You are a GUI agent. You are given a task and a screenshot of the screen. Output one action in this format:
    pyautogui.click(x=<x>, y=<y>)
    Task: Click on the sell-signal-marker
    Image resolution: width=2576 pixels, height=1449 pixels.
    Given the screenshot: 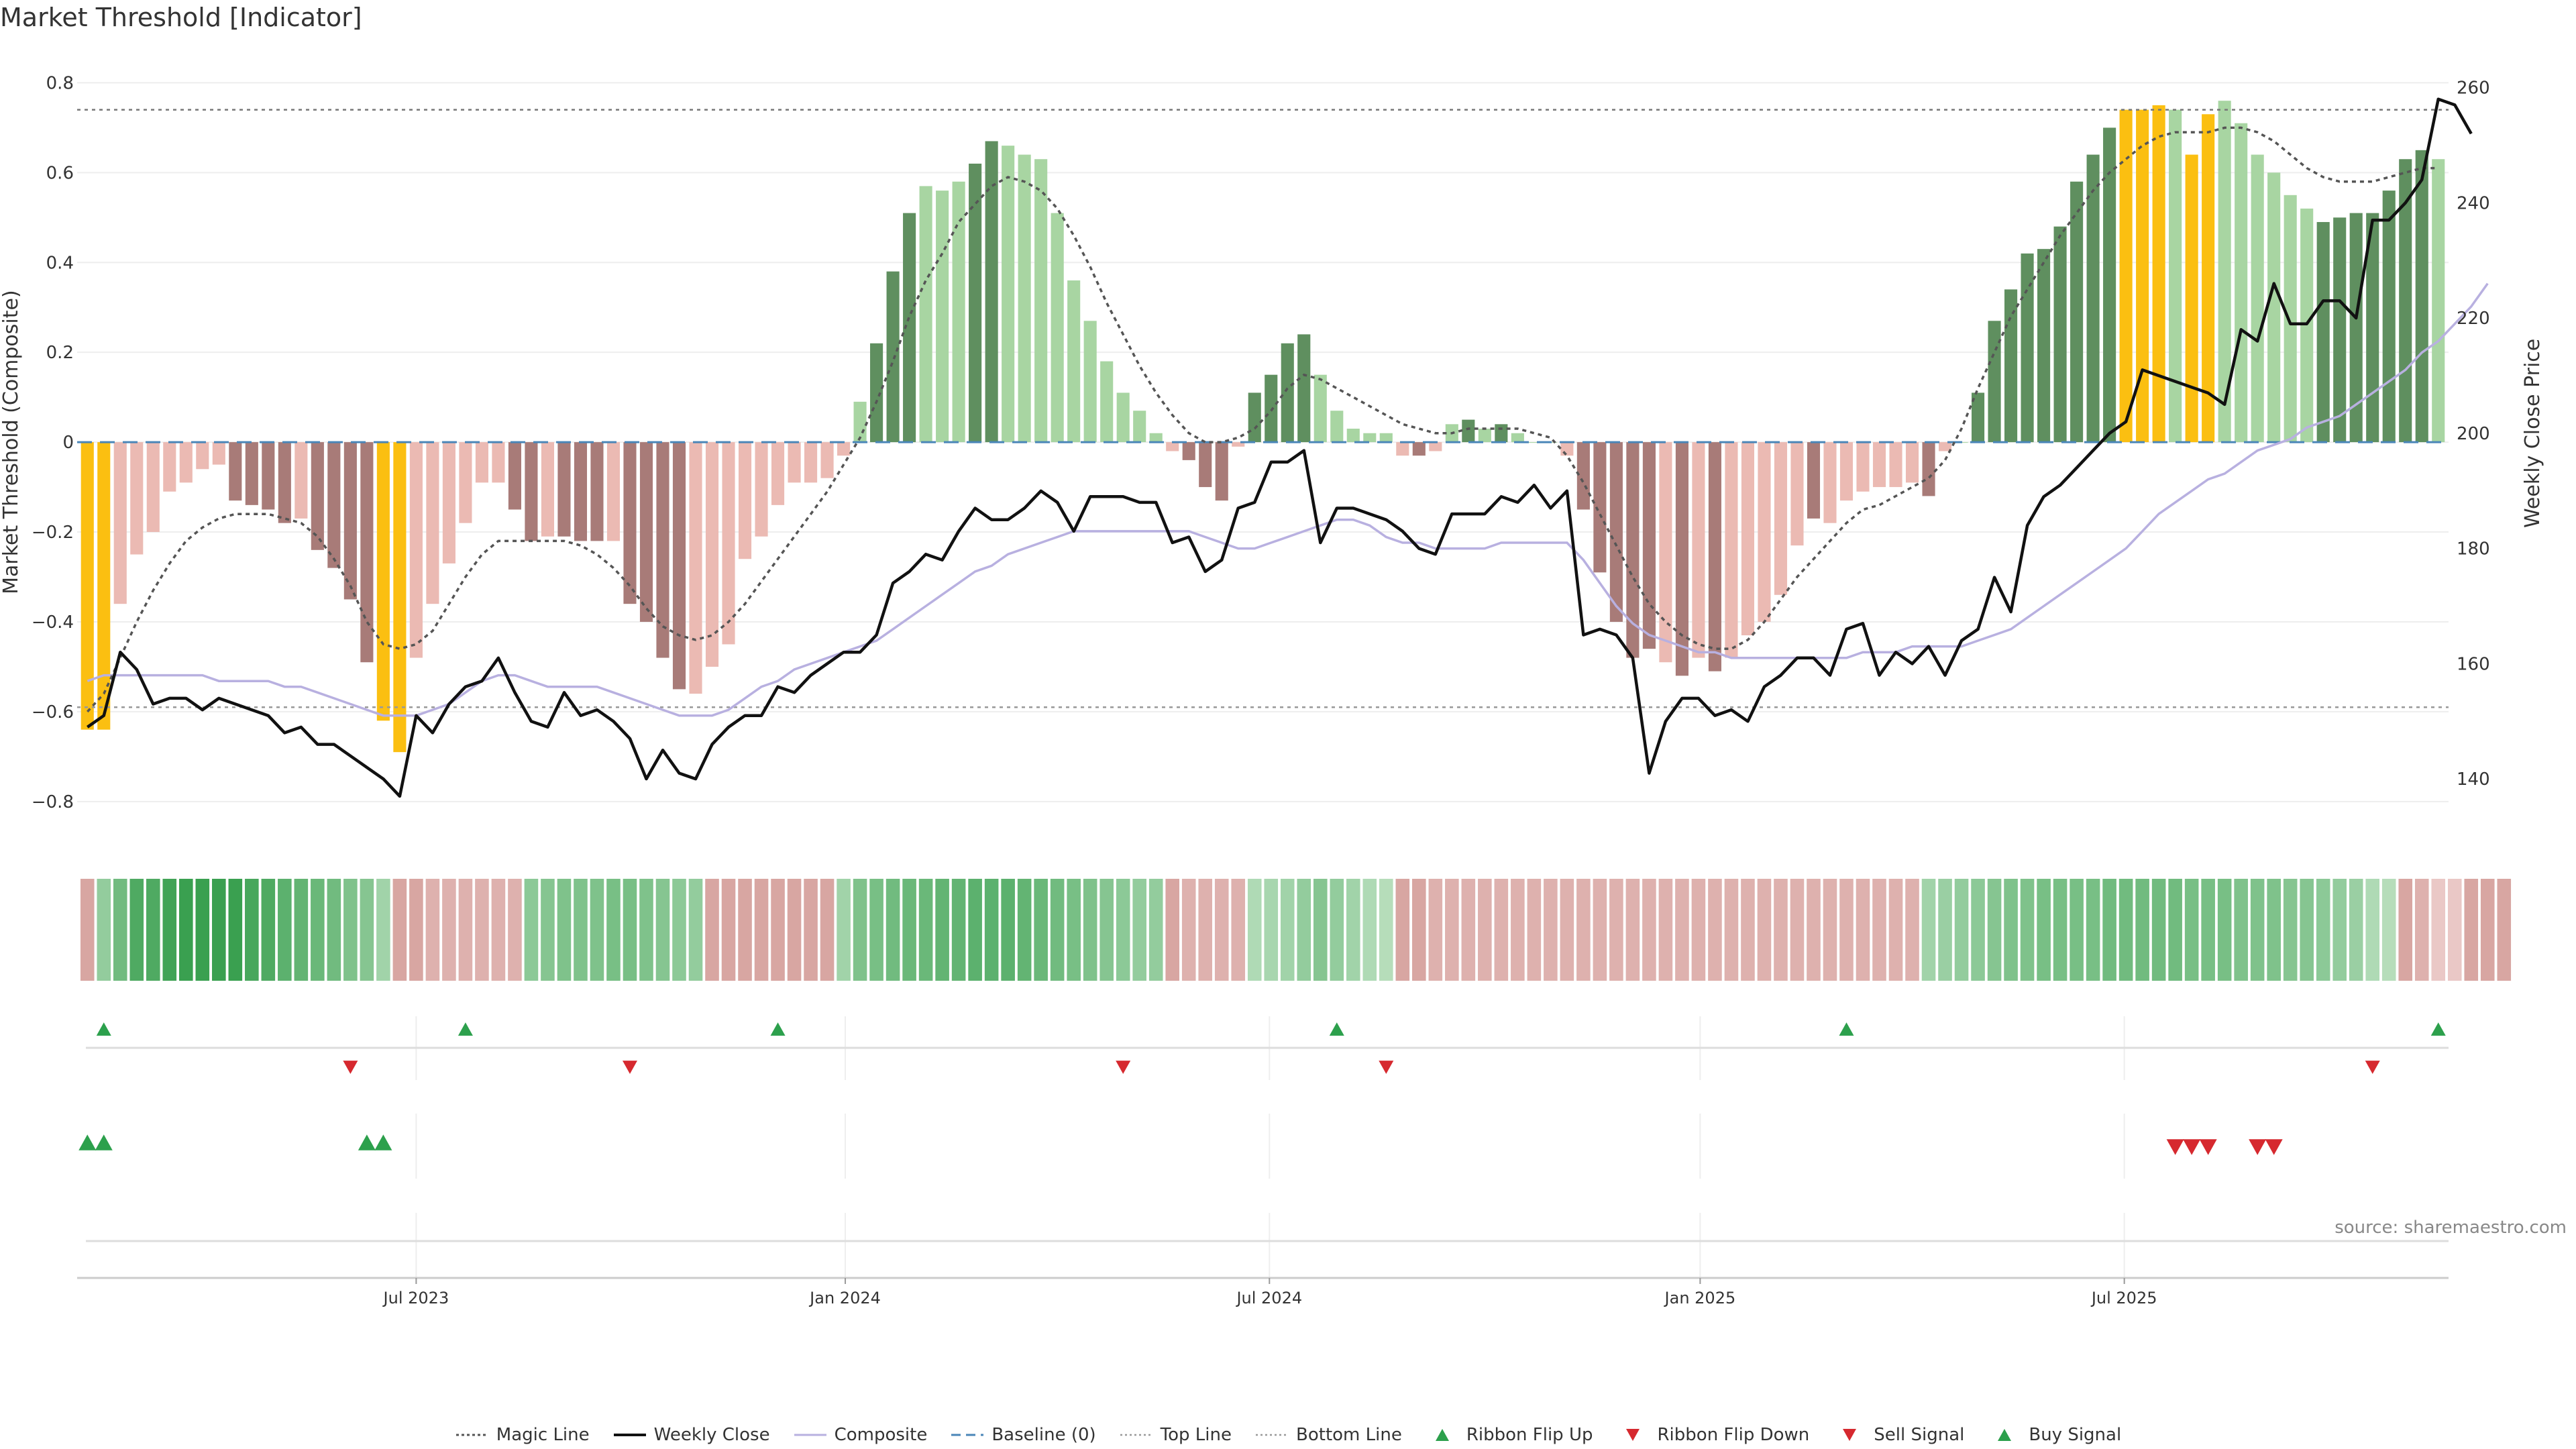 What is the action you would take?
    pyautogui.click(x=2192, y=1147)
    